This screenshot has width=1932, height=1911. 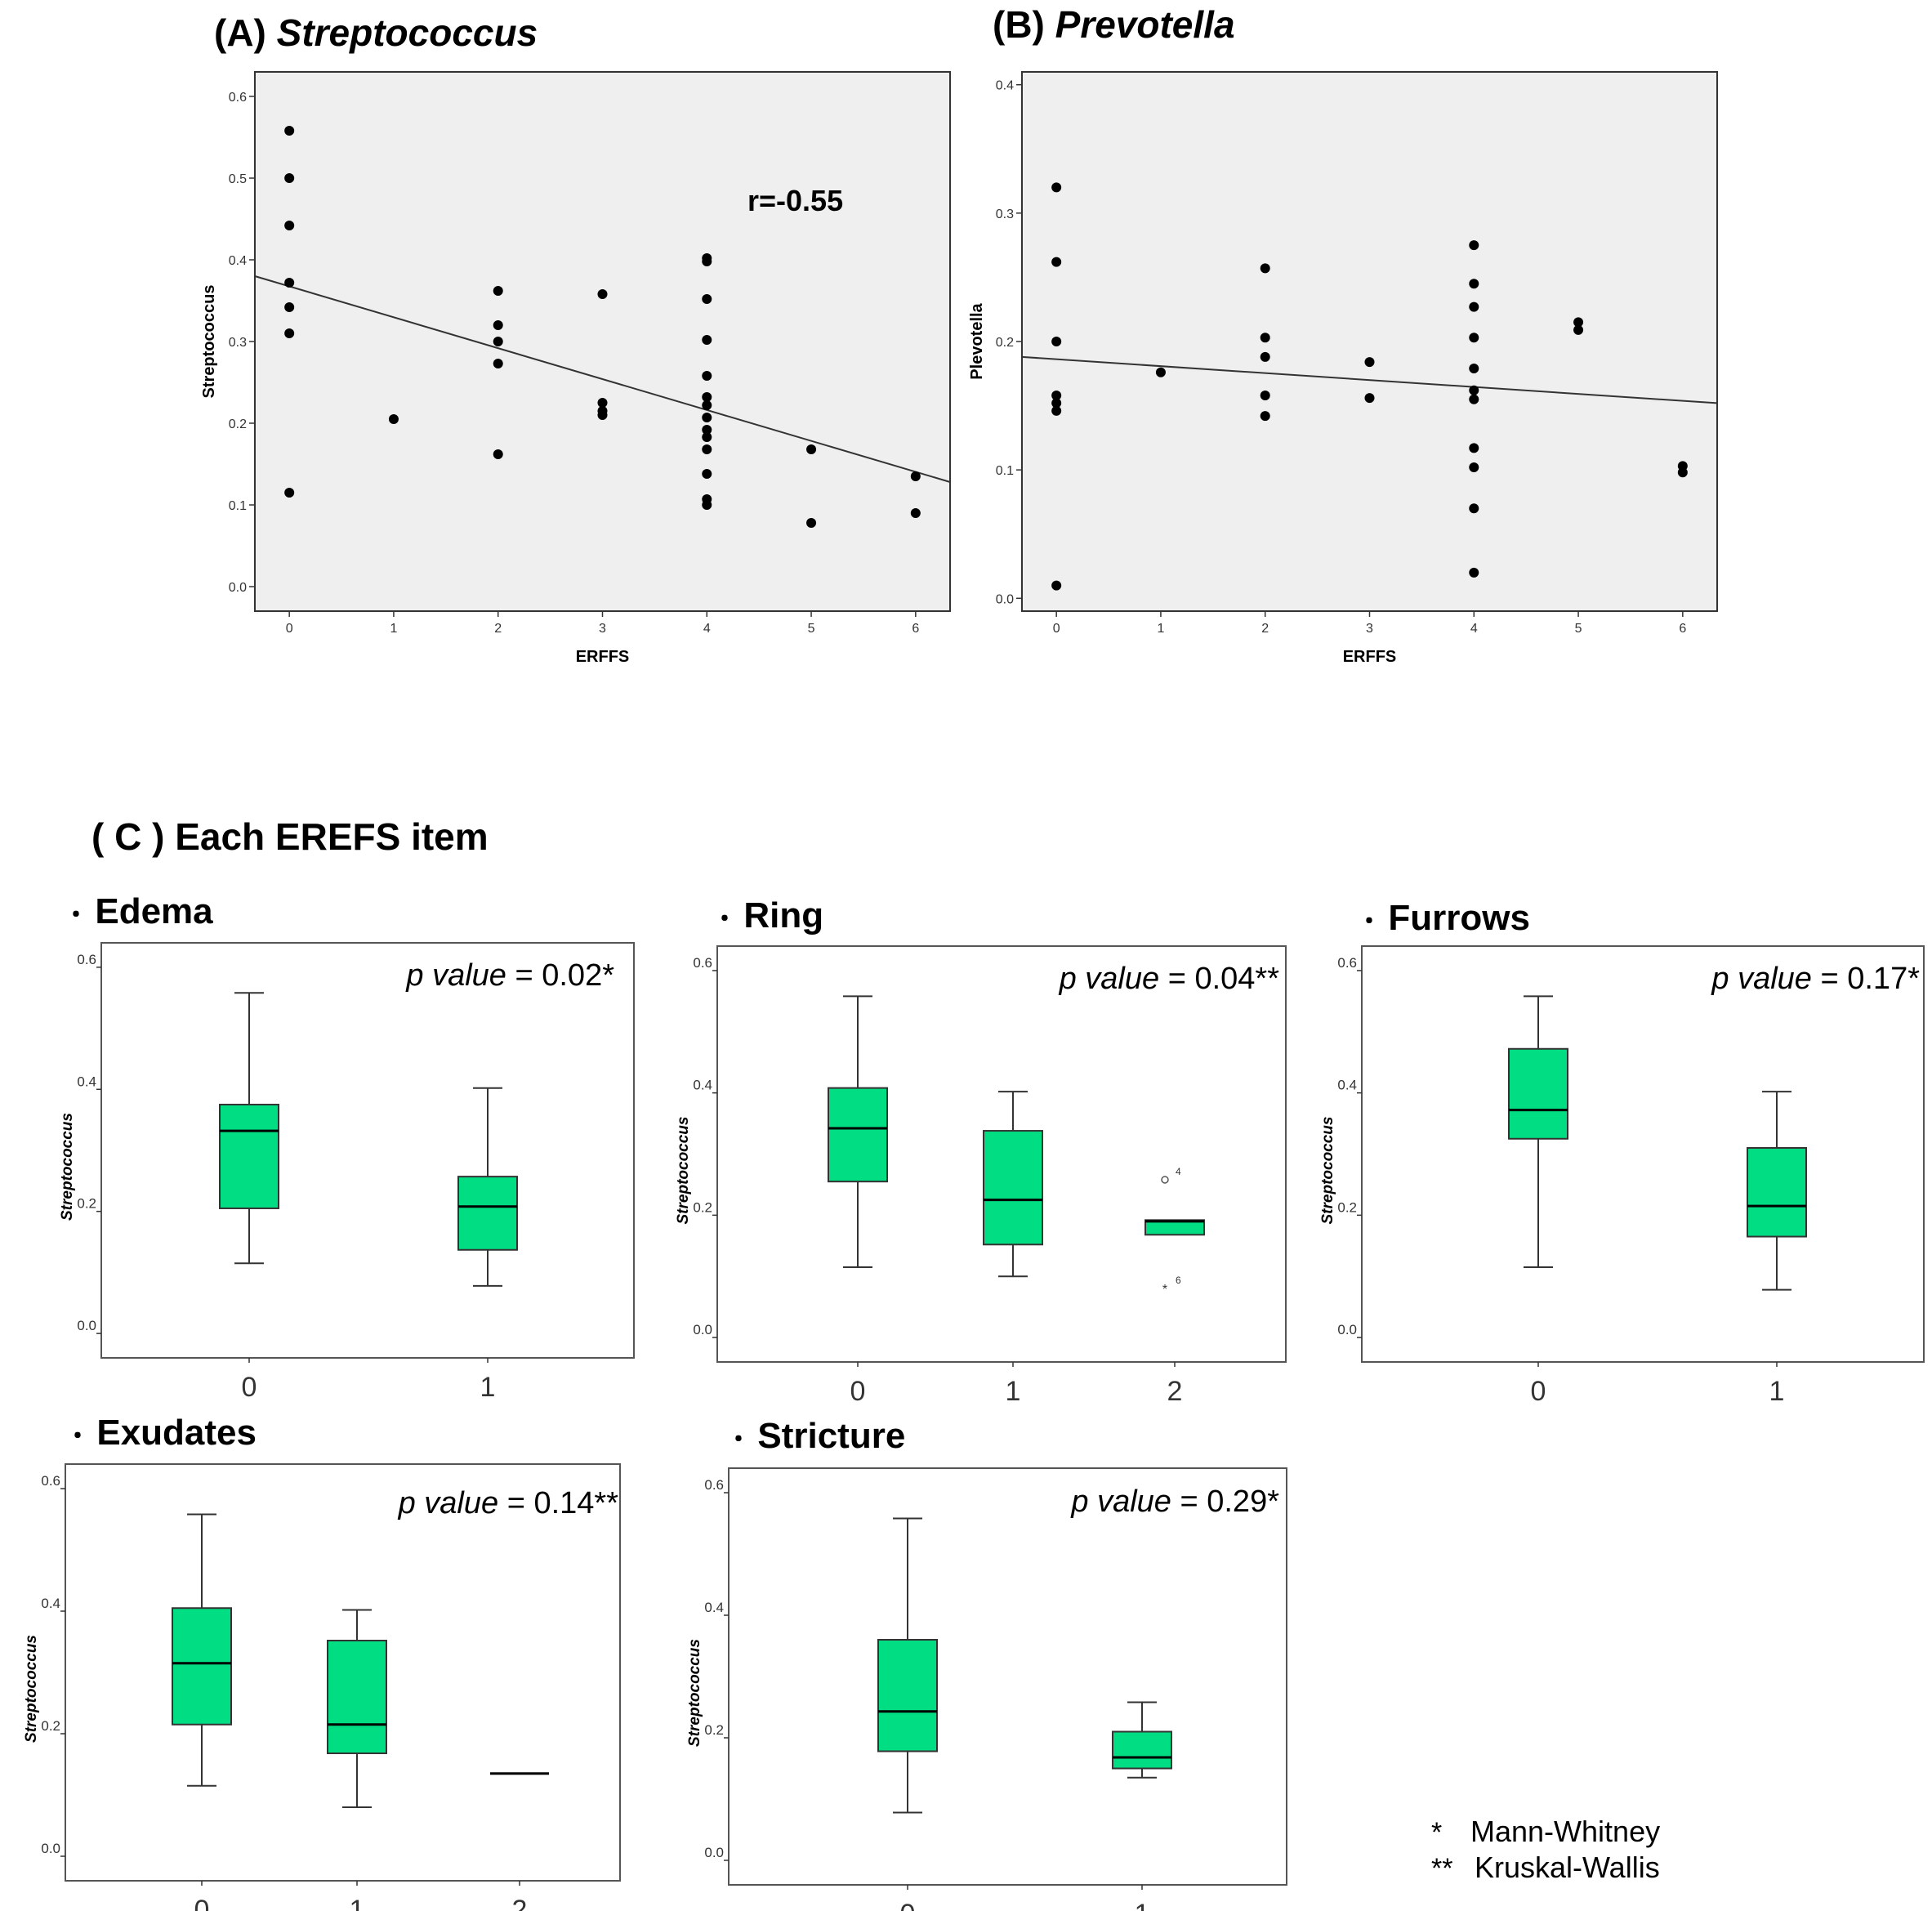 I want to click on title-genus: Prevotella, so click(x=1145, y=25).